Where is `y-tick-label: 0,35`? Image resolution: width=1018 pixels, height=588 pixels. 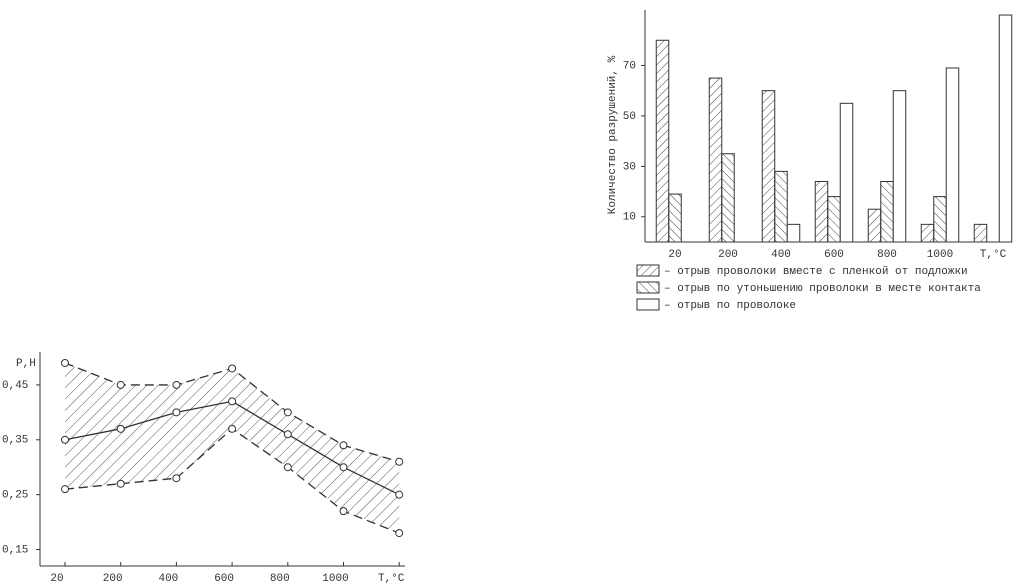
y-tick-label: 0,35 is located at coordinates (15, 441).